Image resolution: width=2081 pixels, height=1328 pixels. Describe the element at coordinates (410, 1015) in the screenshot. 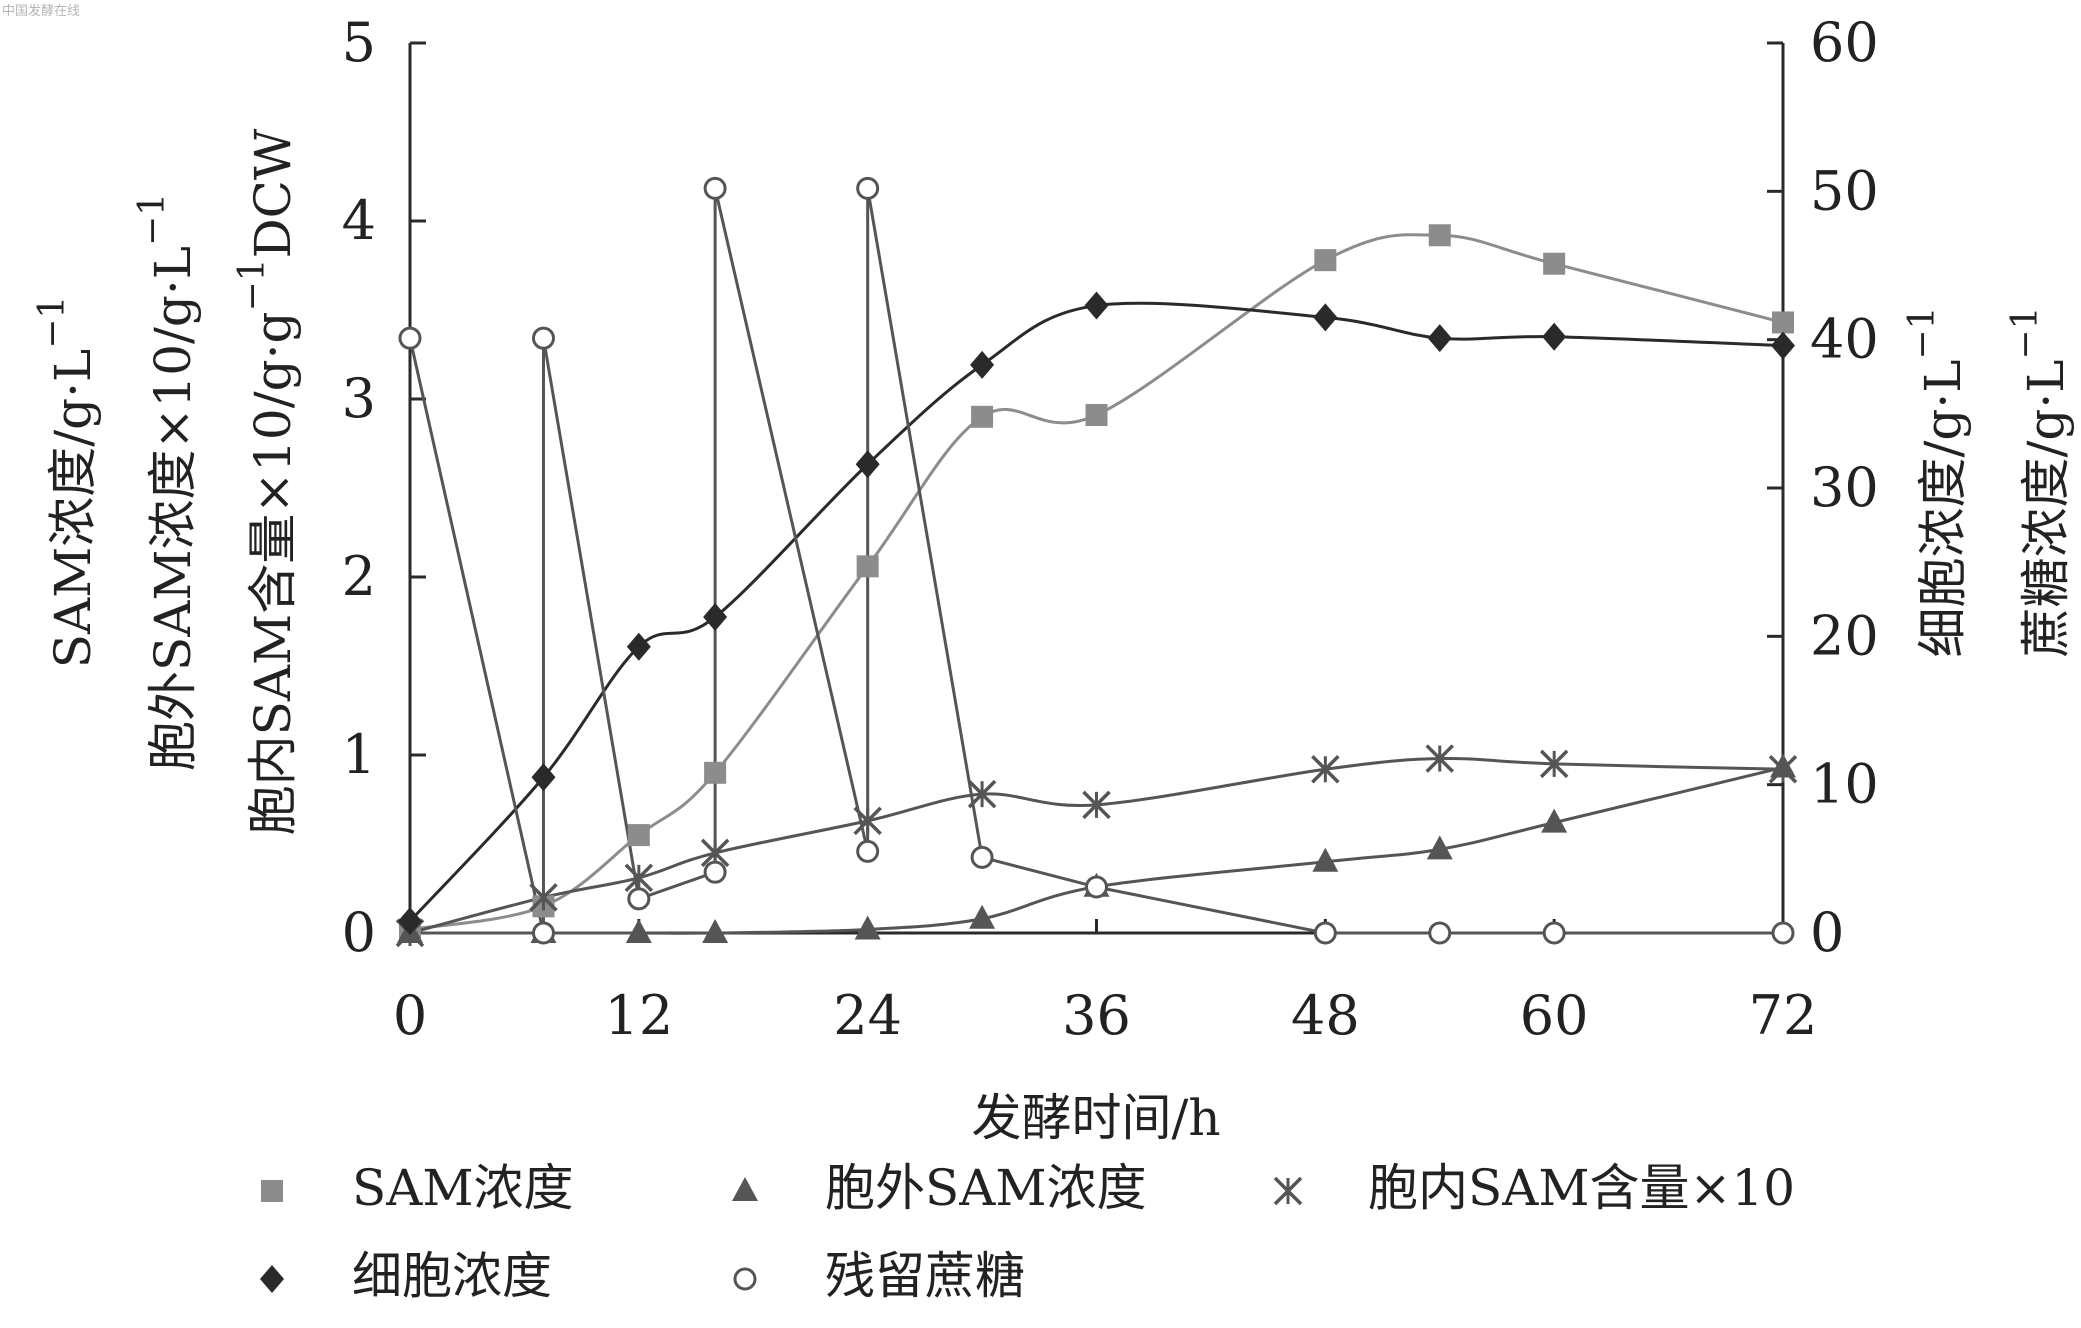

I see `x-tick-label: 0` at that location.